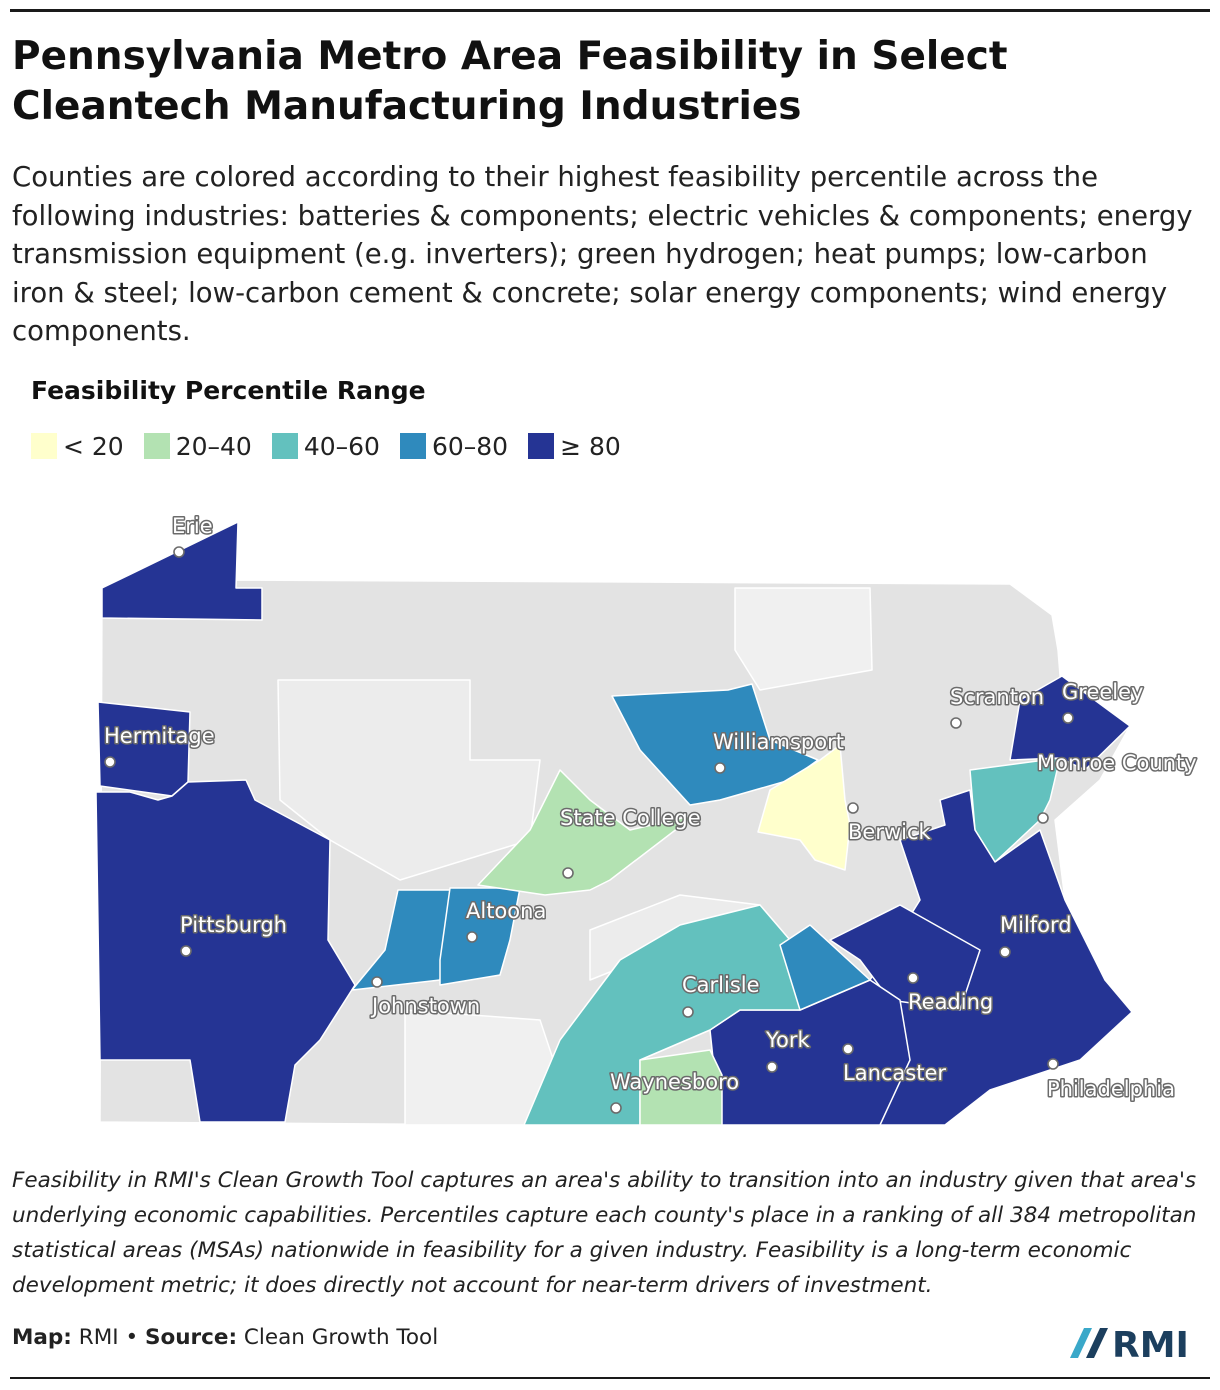 The image size is (1220, 1390). I want to click on rmi-logo: RMI, so click(1129, 1343).